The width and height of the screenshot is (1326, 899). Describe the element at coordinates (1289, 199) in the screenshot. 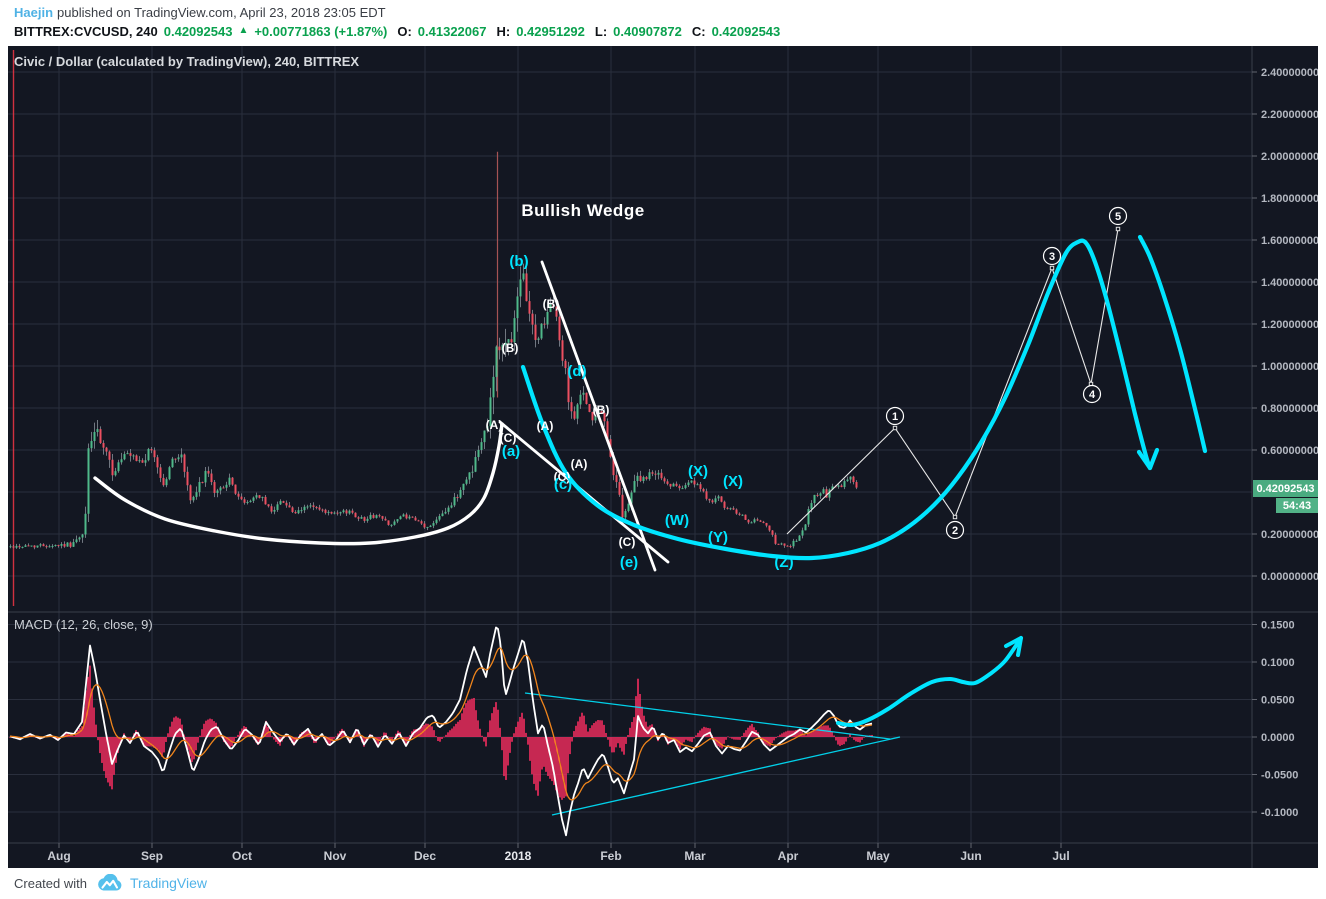

I see `svg-text: 1.80000000` at that location.